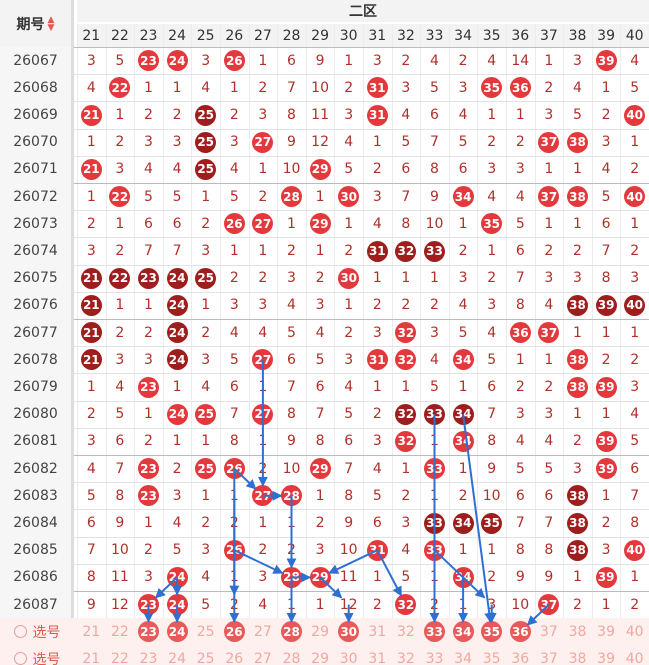 Image resolution: width=649 pixels, height=665 pixels. What do you see at coordinates (463, 632) in the screenshot?
I see `selected-ball: 34` at bounding box center [463, 632].